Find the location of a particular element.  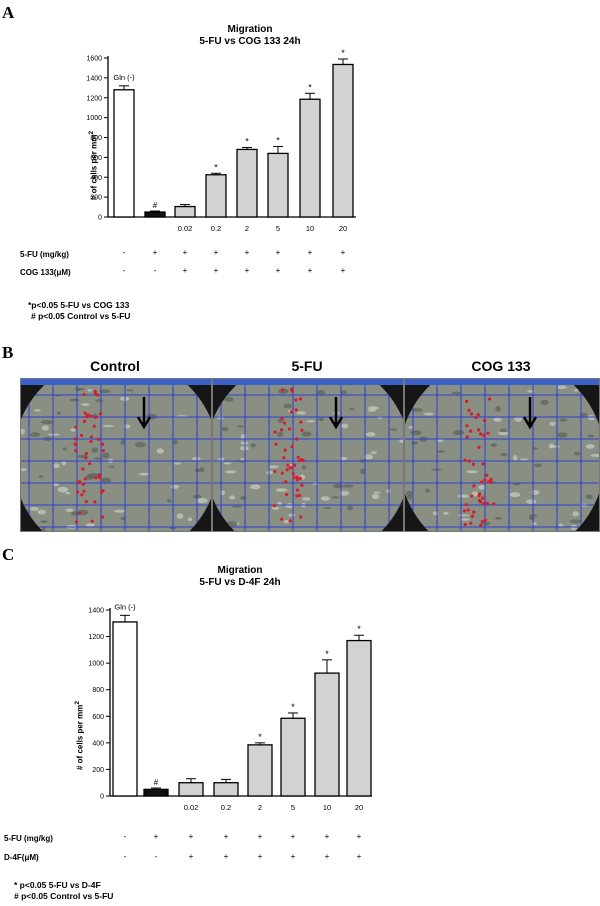

chart-c-xtick-label-7: 20 is located at coordinates (359, 807).